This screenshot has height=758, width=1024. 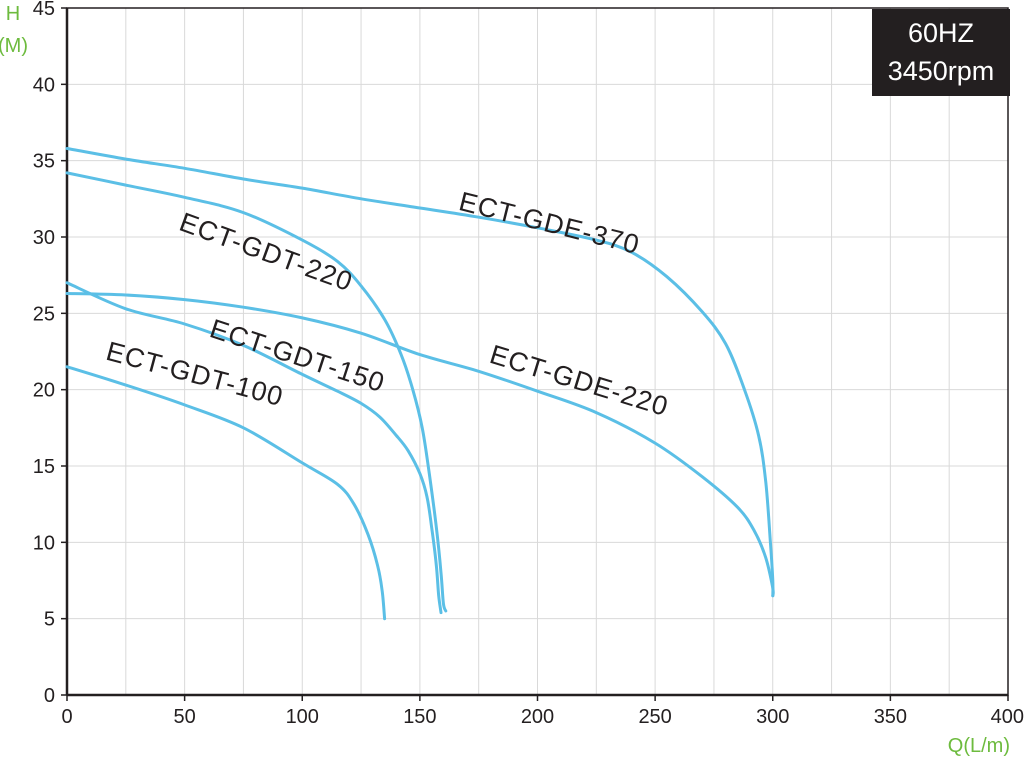 What do you see at coordinates (890, 717) in the screenshot?
I see `x-tick-label: 350` at bounding box center [890, 717].